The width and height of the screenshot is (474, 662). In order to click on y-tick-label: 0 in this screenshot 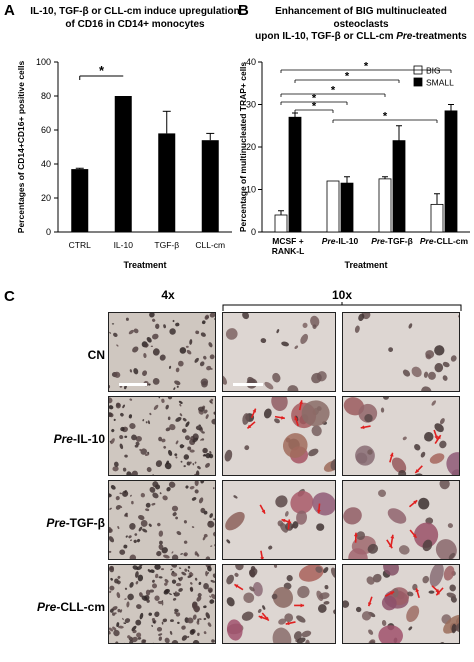, I will do `click(48, 232)`.